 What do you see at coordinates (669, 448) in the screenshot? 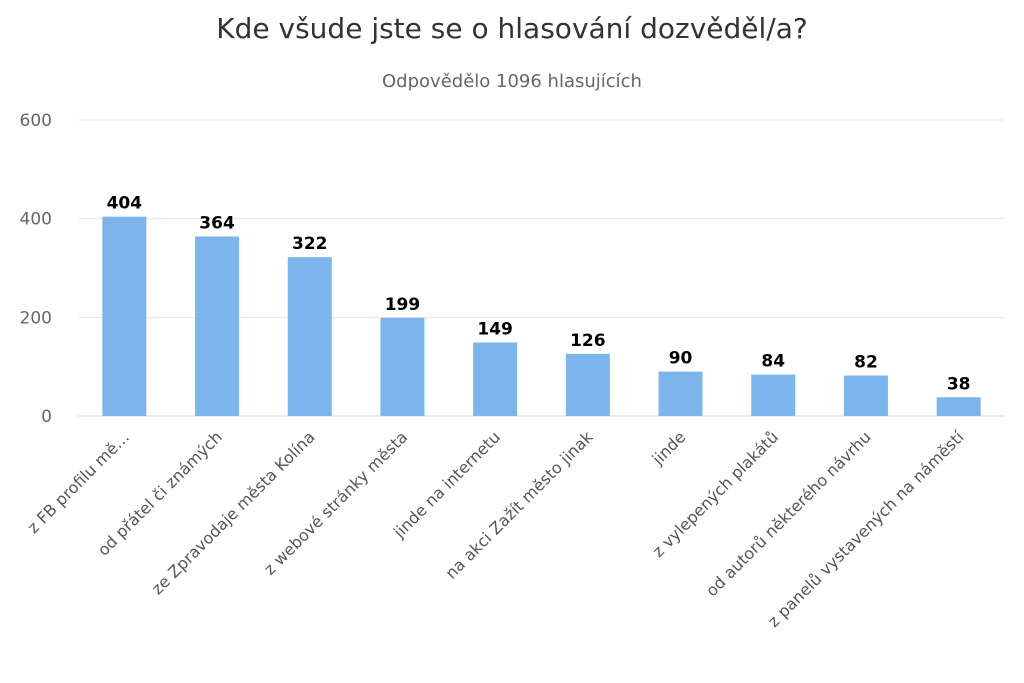
I see `x-tick-label: jinde` at bounding box center [669, 448].